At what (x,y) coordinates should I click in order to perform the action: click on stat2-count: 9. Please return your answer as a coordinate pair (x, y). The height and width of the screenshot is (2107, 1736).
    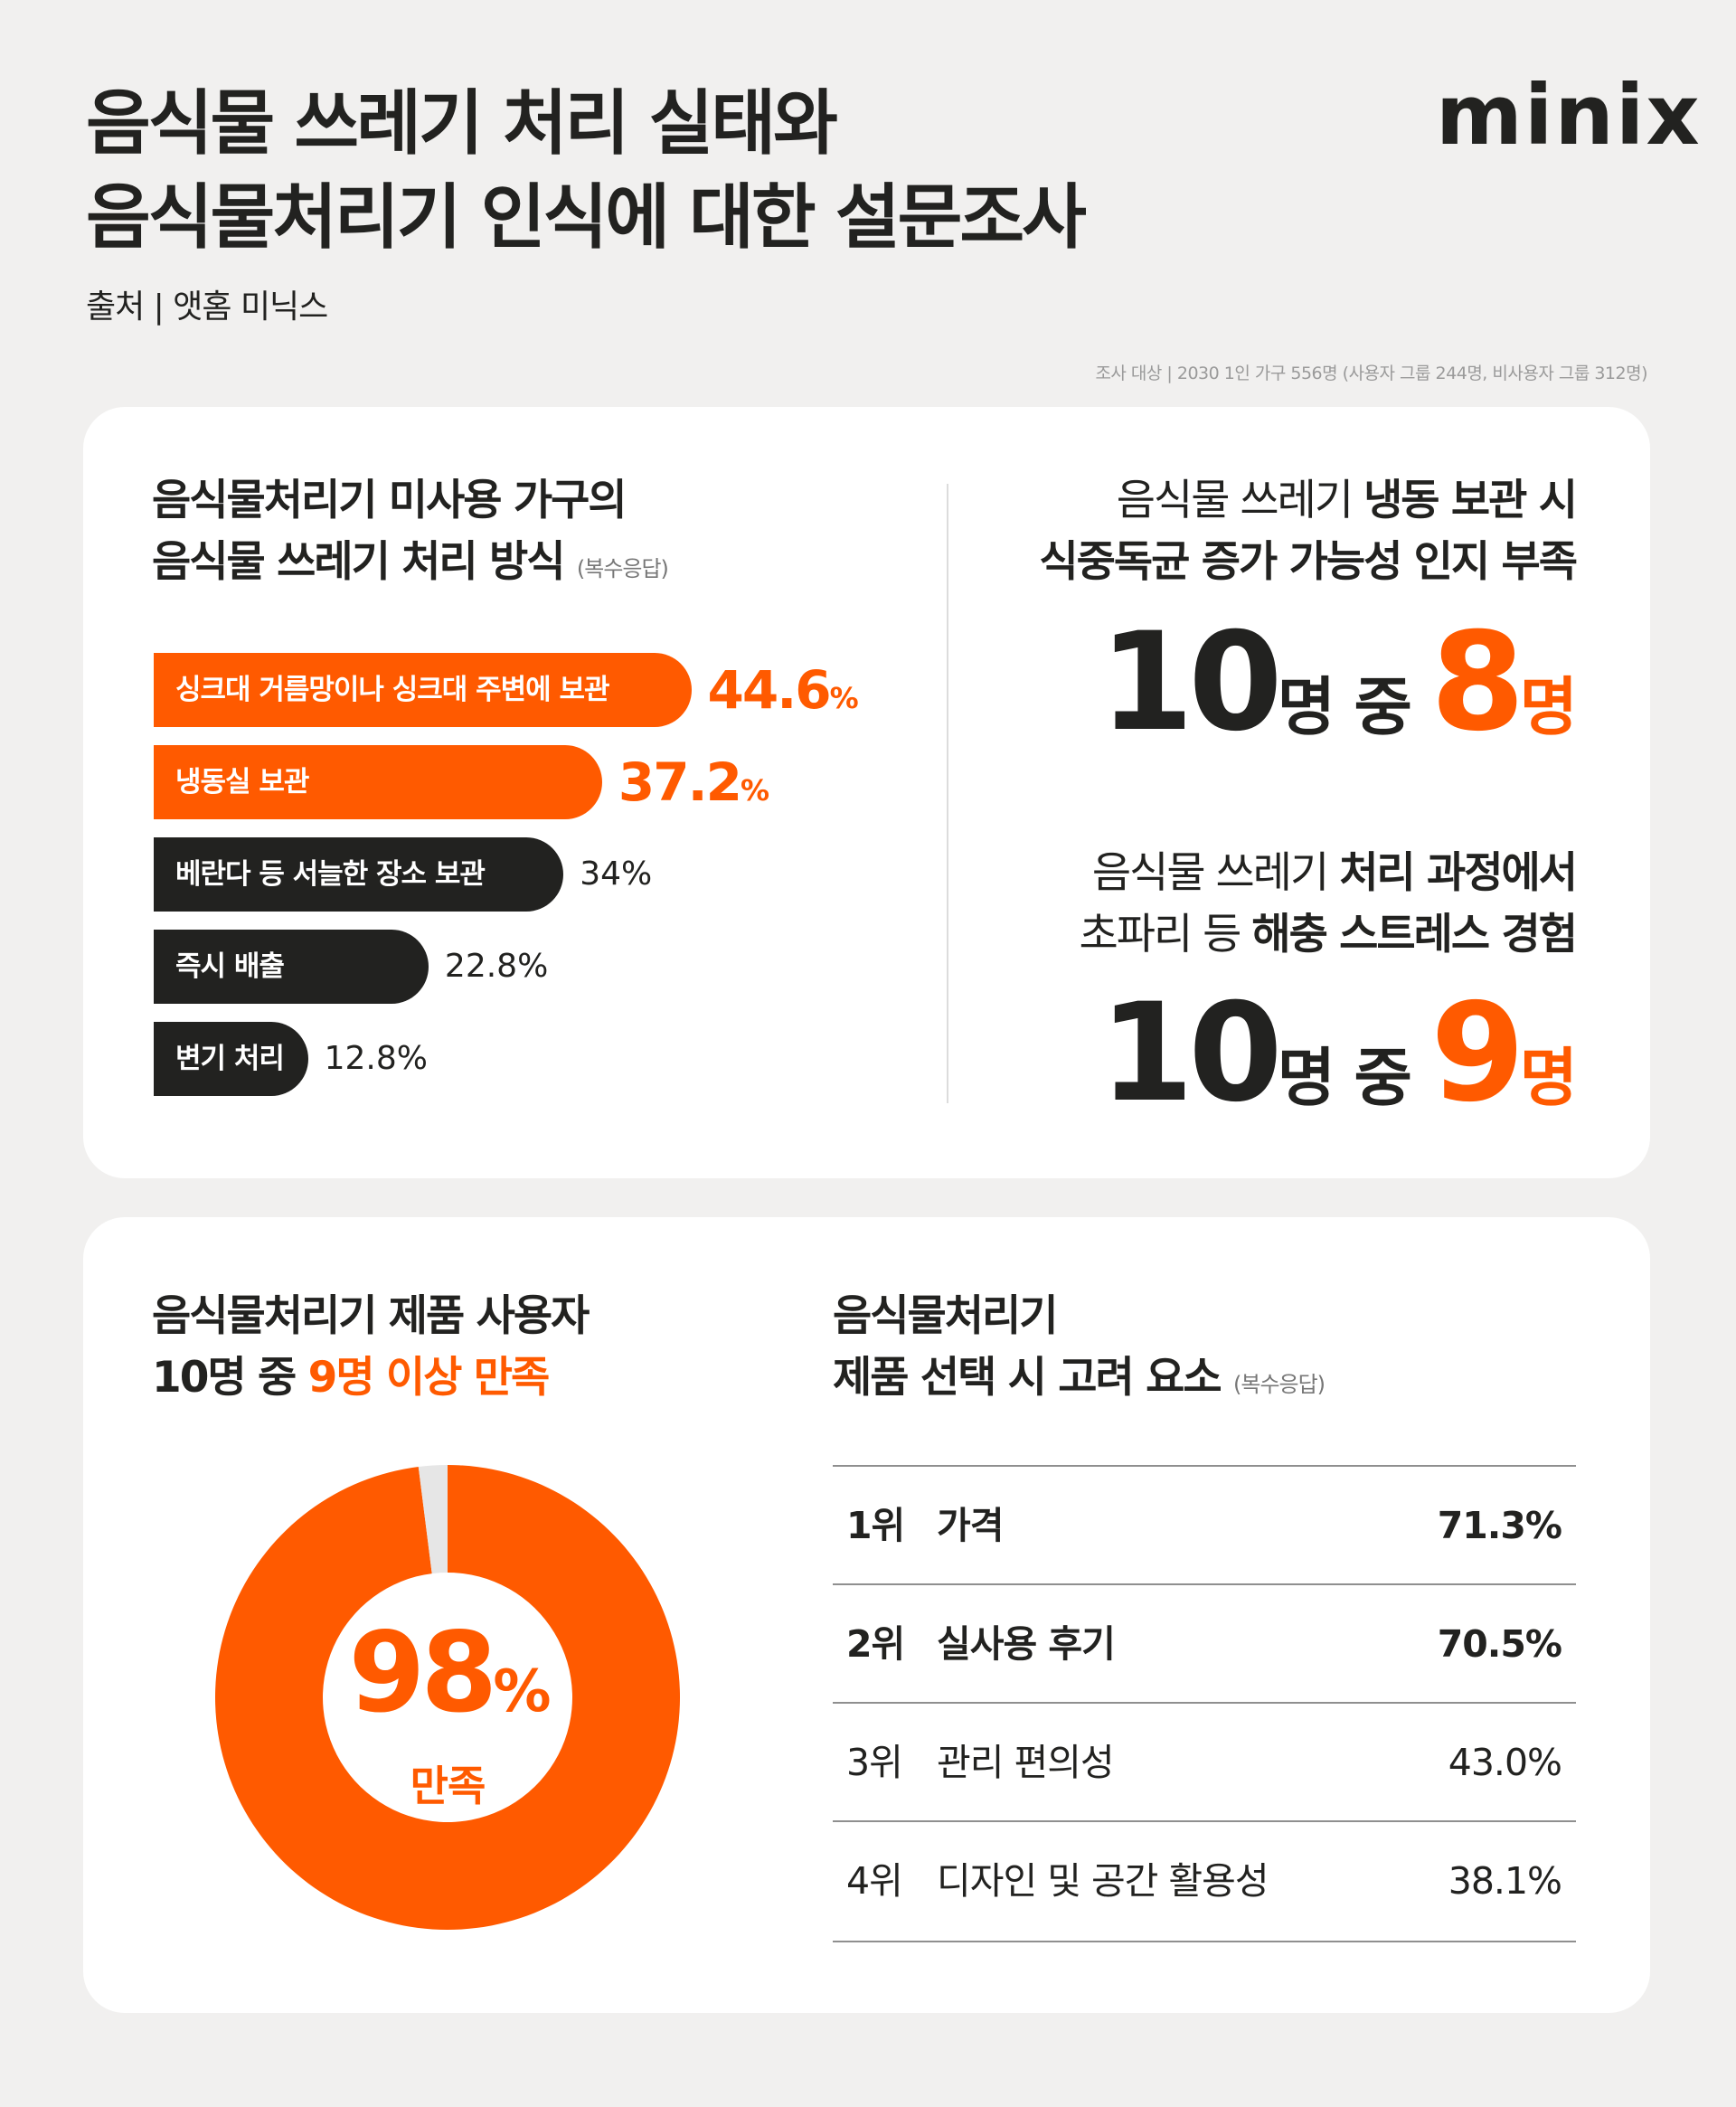
    Looking at the image, I should click on (1477, 1053).